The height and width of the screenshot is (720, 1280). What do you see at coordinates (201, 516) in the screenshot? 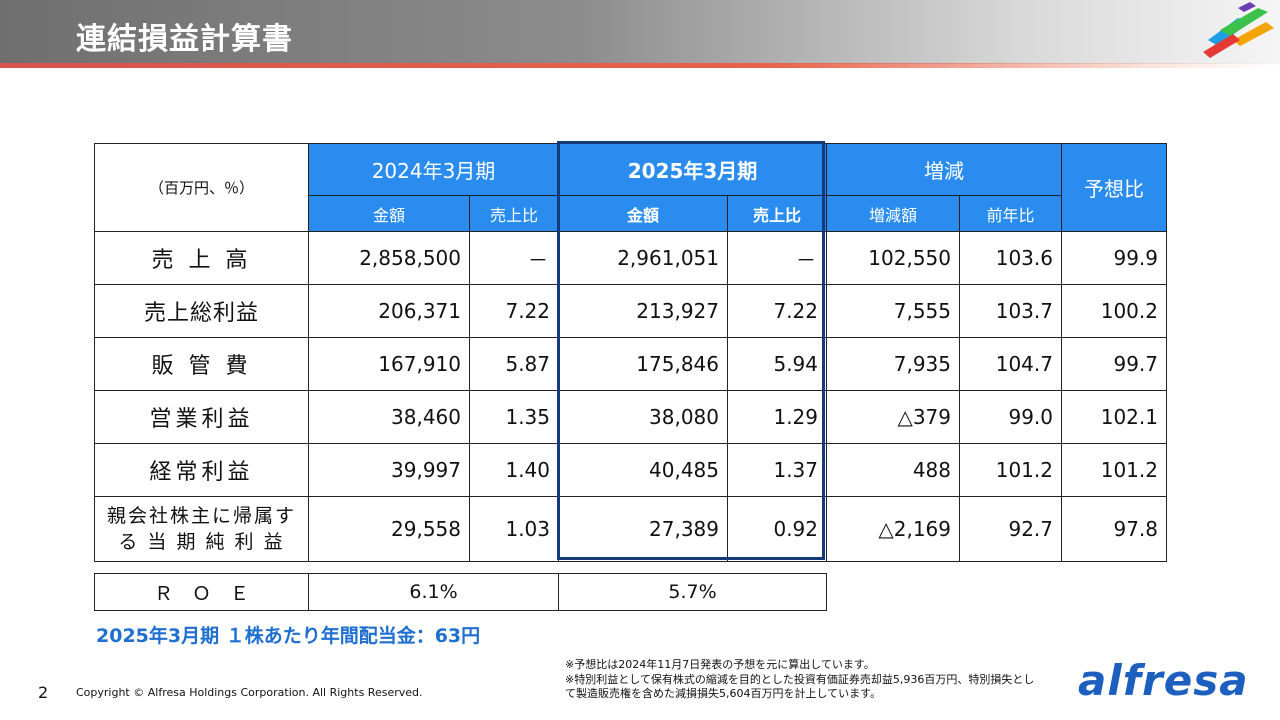
I see `row-label-line1: 親会社株主に帰属す` at bounding box center [201, 516].